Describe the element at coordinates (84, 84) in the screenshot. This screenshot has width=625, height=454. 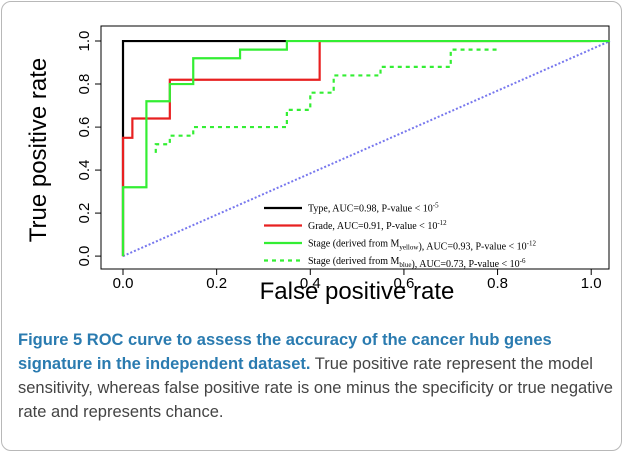
I see `y-tick-label: 0.8` at that location.